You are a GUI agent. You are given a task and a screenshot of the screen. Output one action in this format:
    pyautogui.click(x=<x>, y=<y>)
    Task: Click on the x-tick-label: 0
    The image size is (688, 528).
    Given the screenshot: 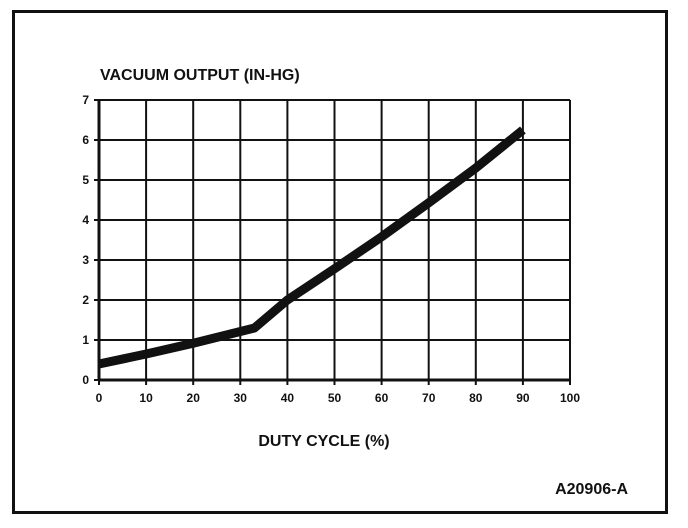 What is the action you would take?
    pyautogui.click(x=99, y=398)
    